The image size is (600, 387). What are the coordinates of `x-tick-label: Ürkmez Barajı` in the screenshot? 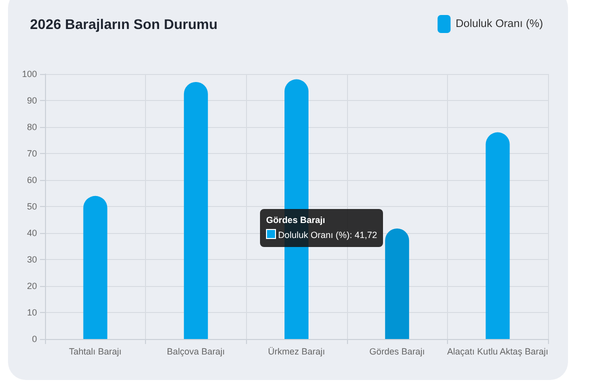 It's located at (297, 351).